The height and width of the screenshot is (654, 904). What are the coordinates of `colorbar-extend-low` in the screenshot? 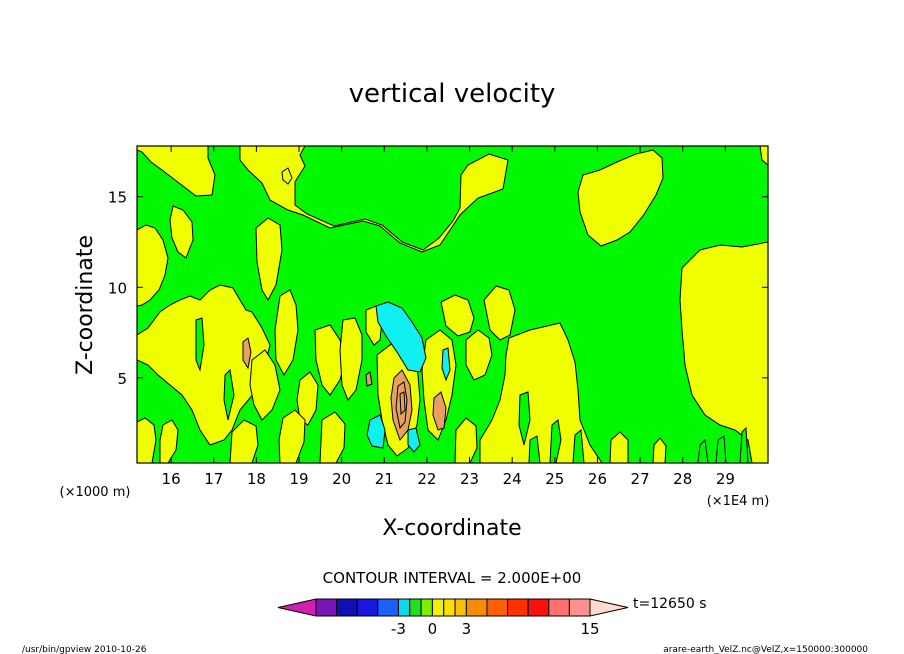 It's located at (297, 607).